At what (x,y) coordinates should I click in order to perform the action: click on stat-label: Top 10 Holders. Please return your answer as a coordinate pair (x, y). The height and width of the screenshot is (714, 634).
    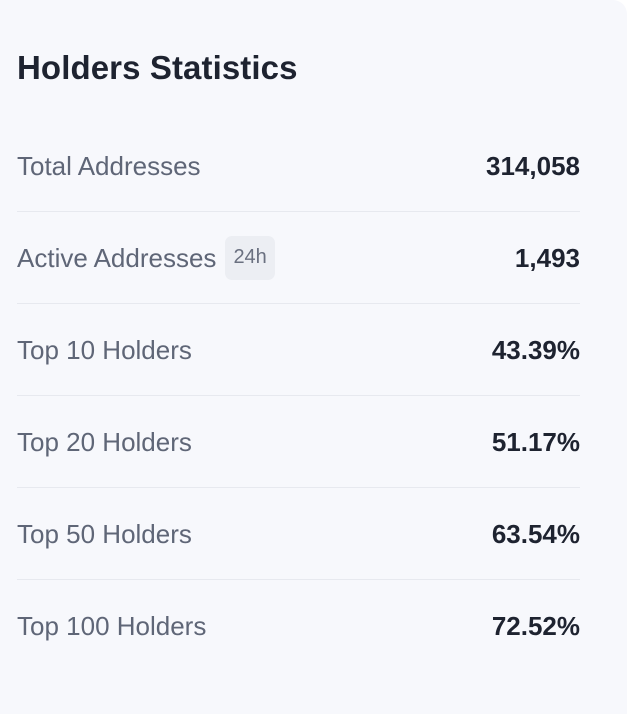
    Looking at the image, I should click on (104, 349).